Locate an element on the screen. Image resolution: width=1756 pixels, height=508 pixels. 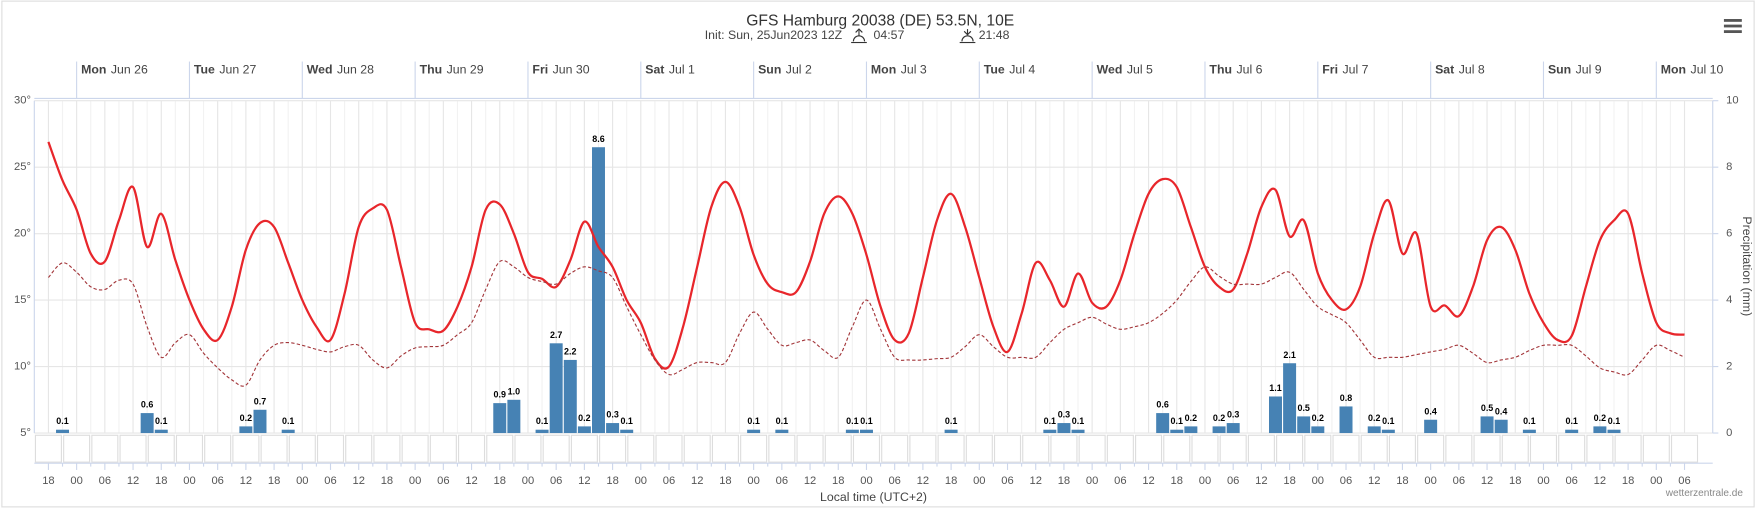
menu-button is located at coordinates (1732, 26).